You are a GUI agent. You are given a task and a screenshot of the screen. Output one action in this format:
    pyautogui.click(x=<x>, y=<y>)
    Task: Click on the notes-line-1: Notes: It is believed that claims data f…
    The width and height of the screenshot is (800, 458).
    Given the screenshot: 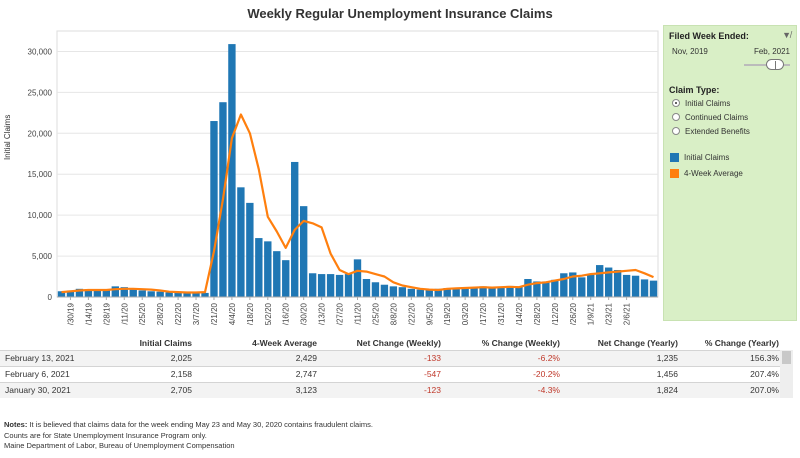 What is the action you would take?
    pyautogui.click(x=188, y=425)
    